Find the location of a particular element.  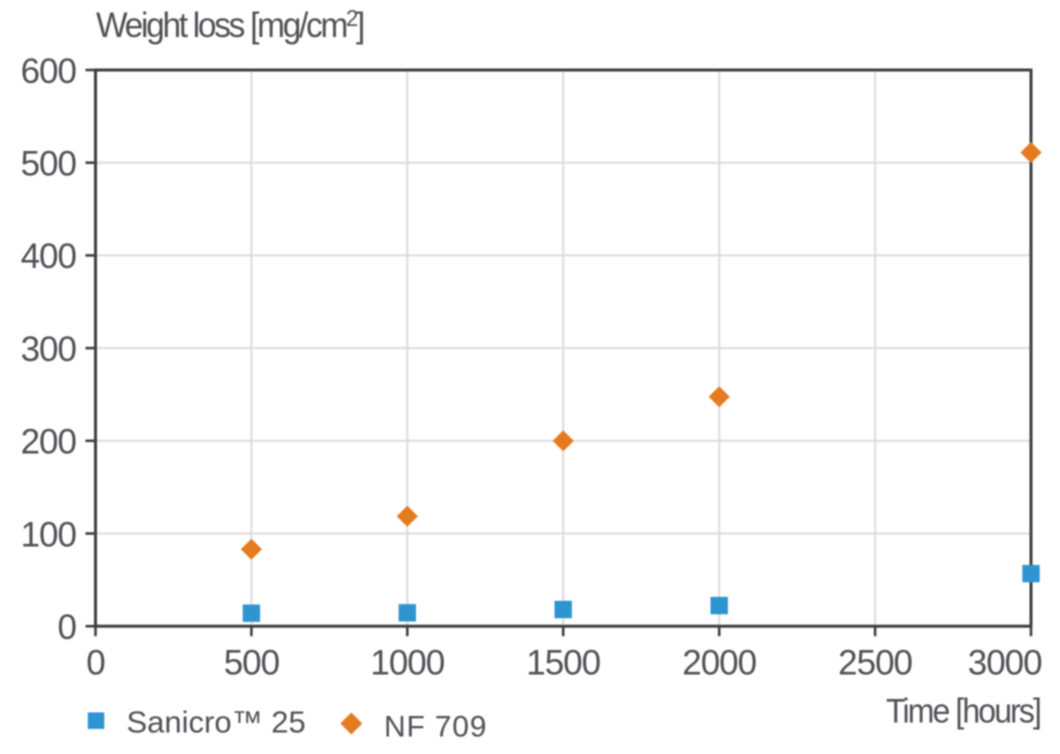

svg-text: 200 is located at coordinates (49, 442).